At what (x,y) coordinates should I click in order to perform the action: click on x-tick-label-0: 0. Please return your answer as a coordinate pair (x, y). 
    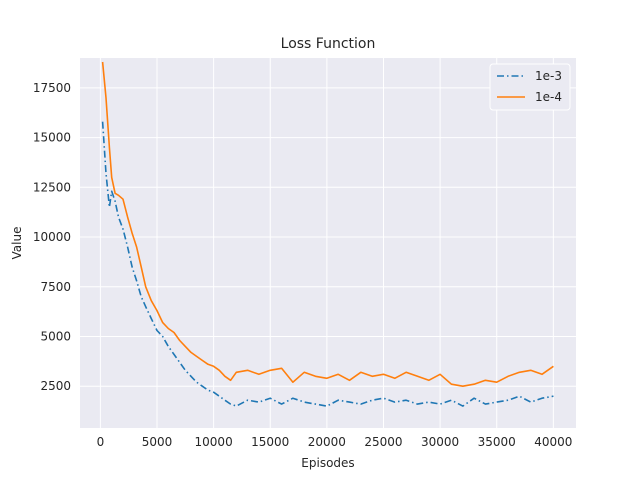
    Looking at the image, I should click on (101, 442).